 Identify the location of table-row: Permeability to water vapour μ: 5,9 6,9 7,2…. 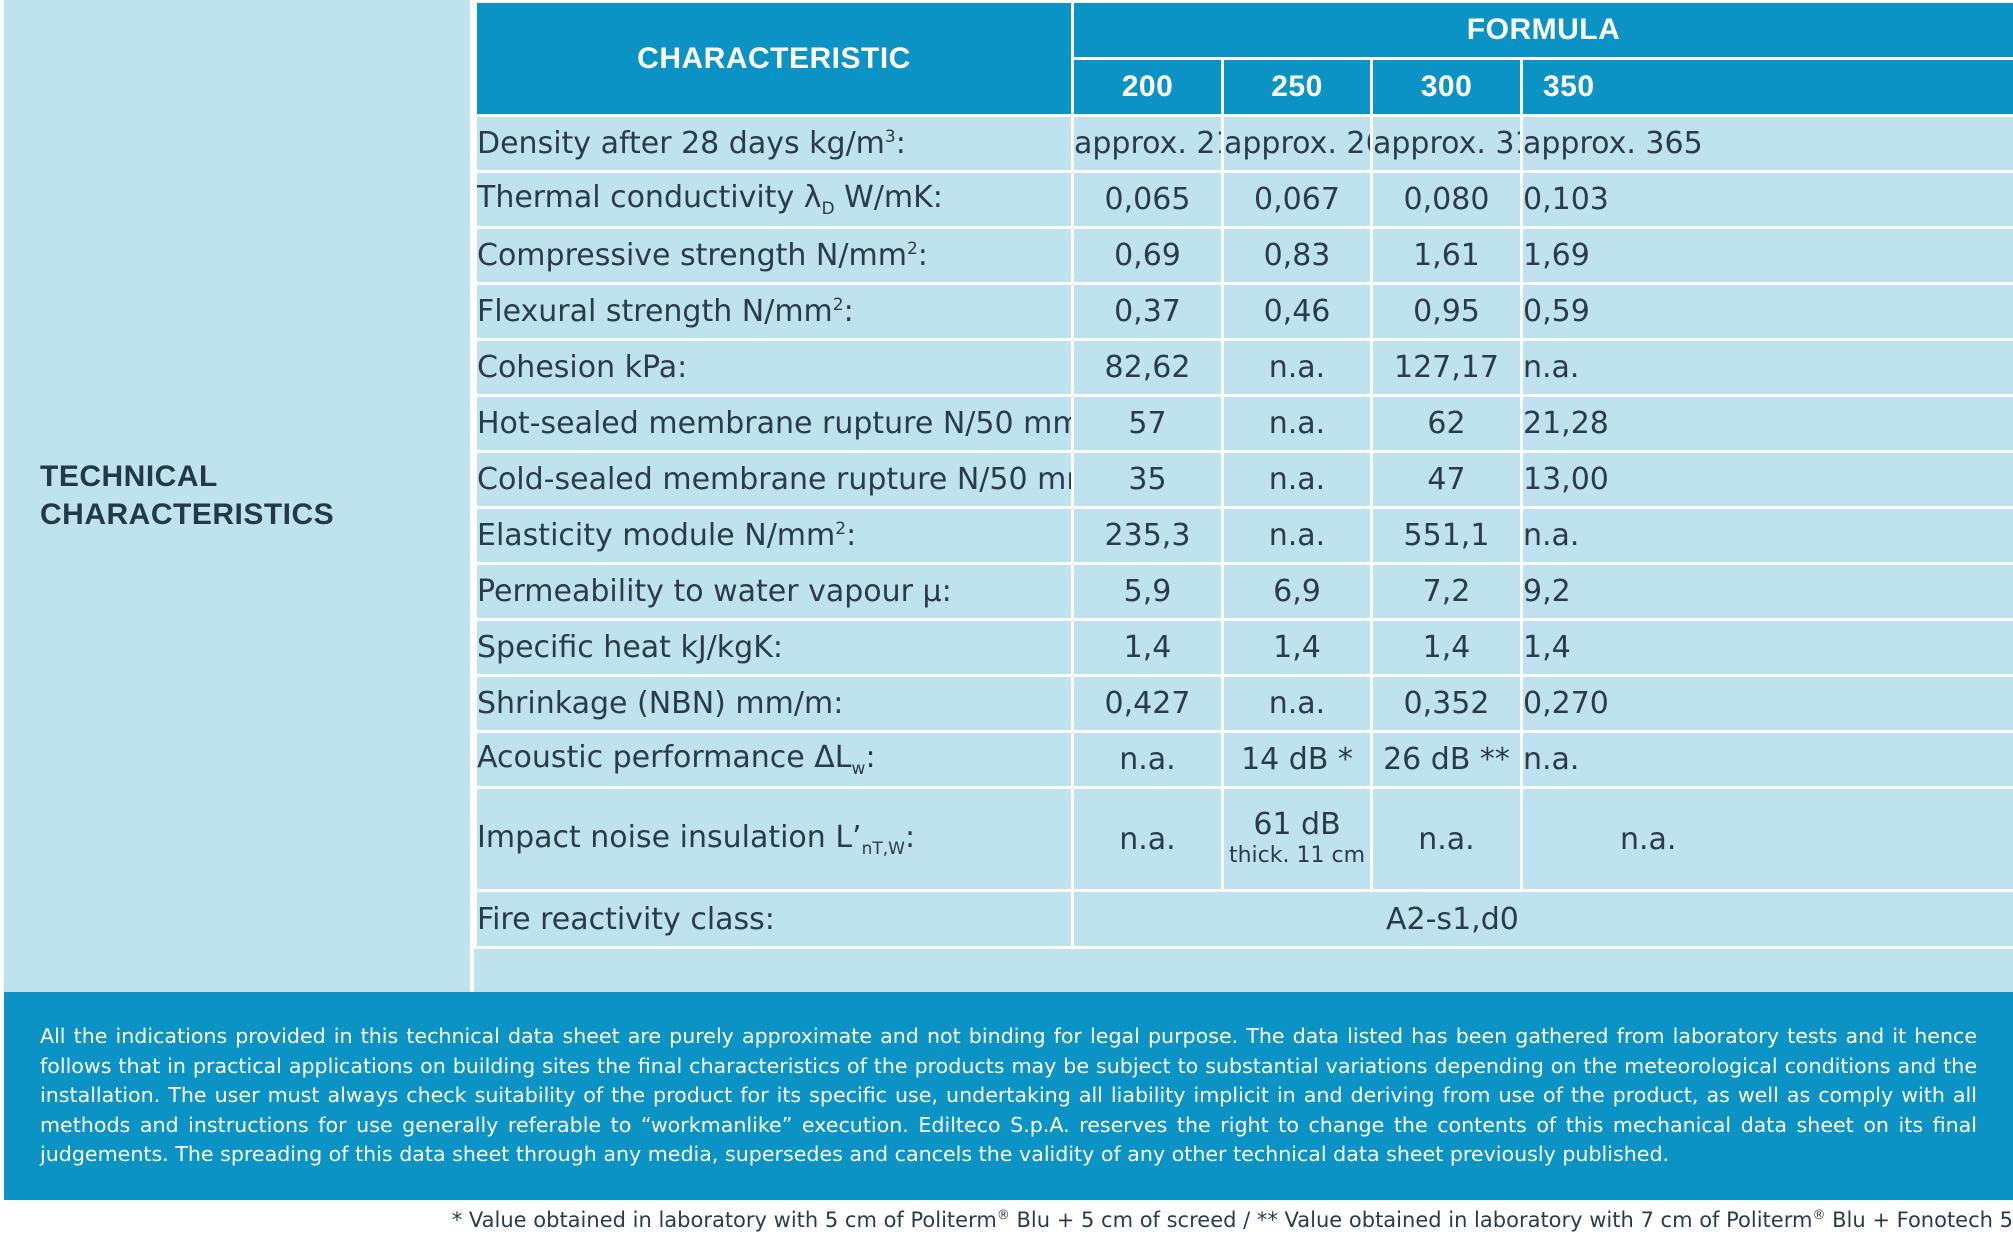
(1243, 591).